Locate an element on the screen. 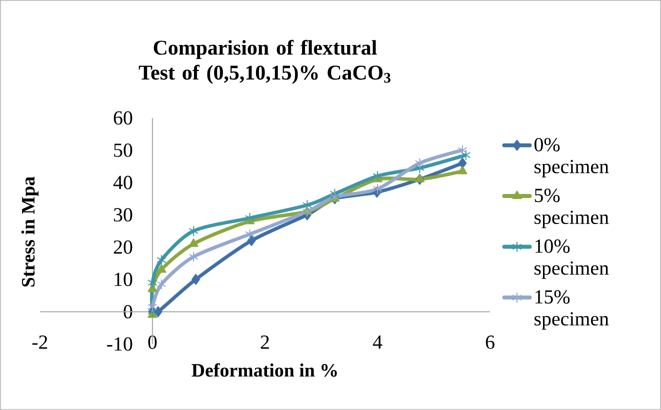 The image size is (661, 410). x-tick-label: 2 is located at coordinates (264, 342).